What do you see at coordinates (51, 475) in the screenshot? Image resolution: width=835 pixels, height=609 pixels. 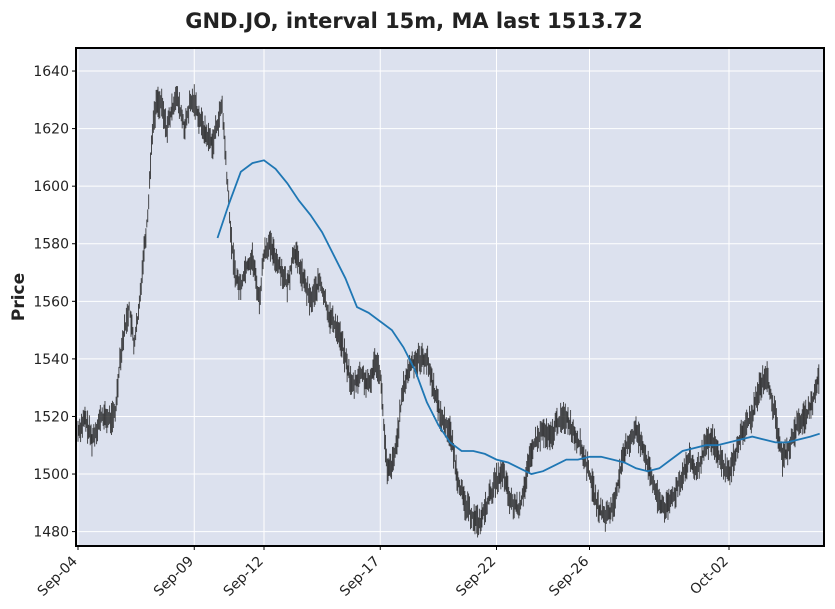 I see `y-tick-label: 1500` at bounding box center [51, 475].